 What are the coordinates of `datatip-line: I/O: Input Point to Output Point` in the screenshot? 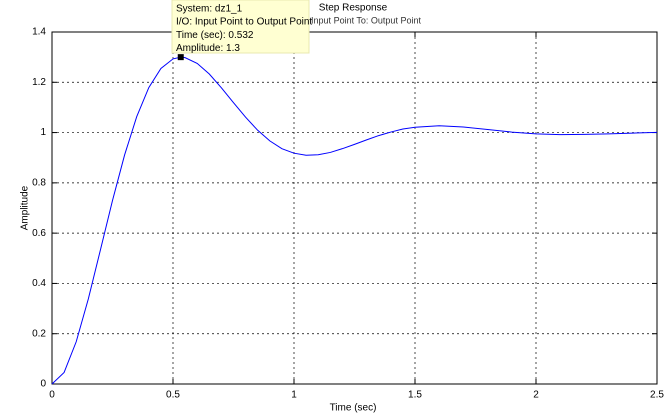 It's located at (244, 22).